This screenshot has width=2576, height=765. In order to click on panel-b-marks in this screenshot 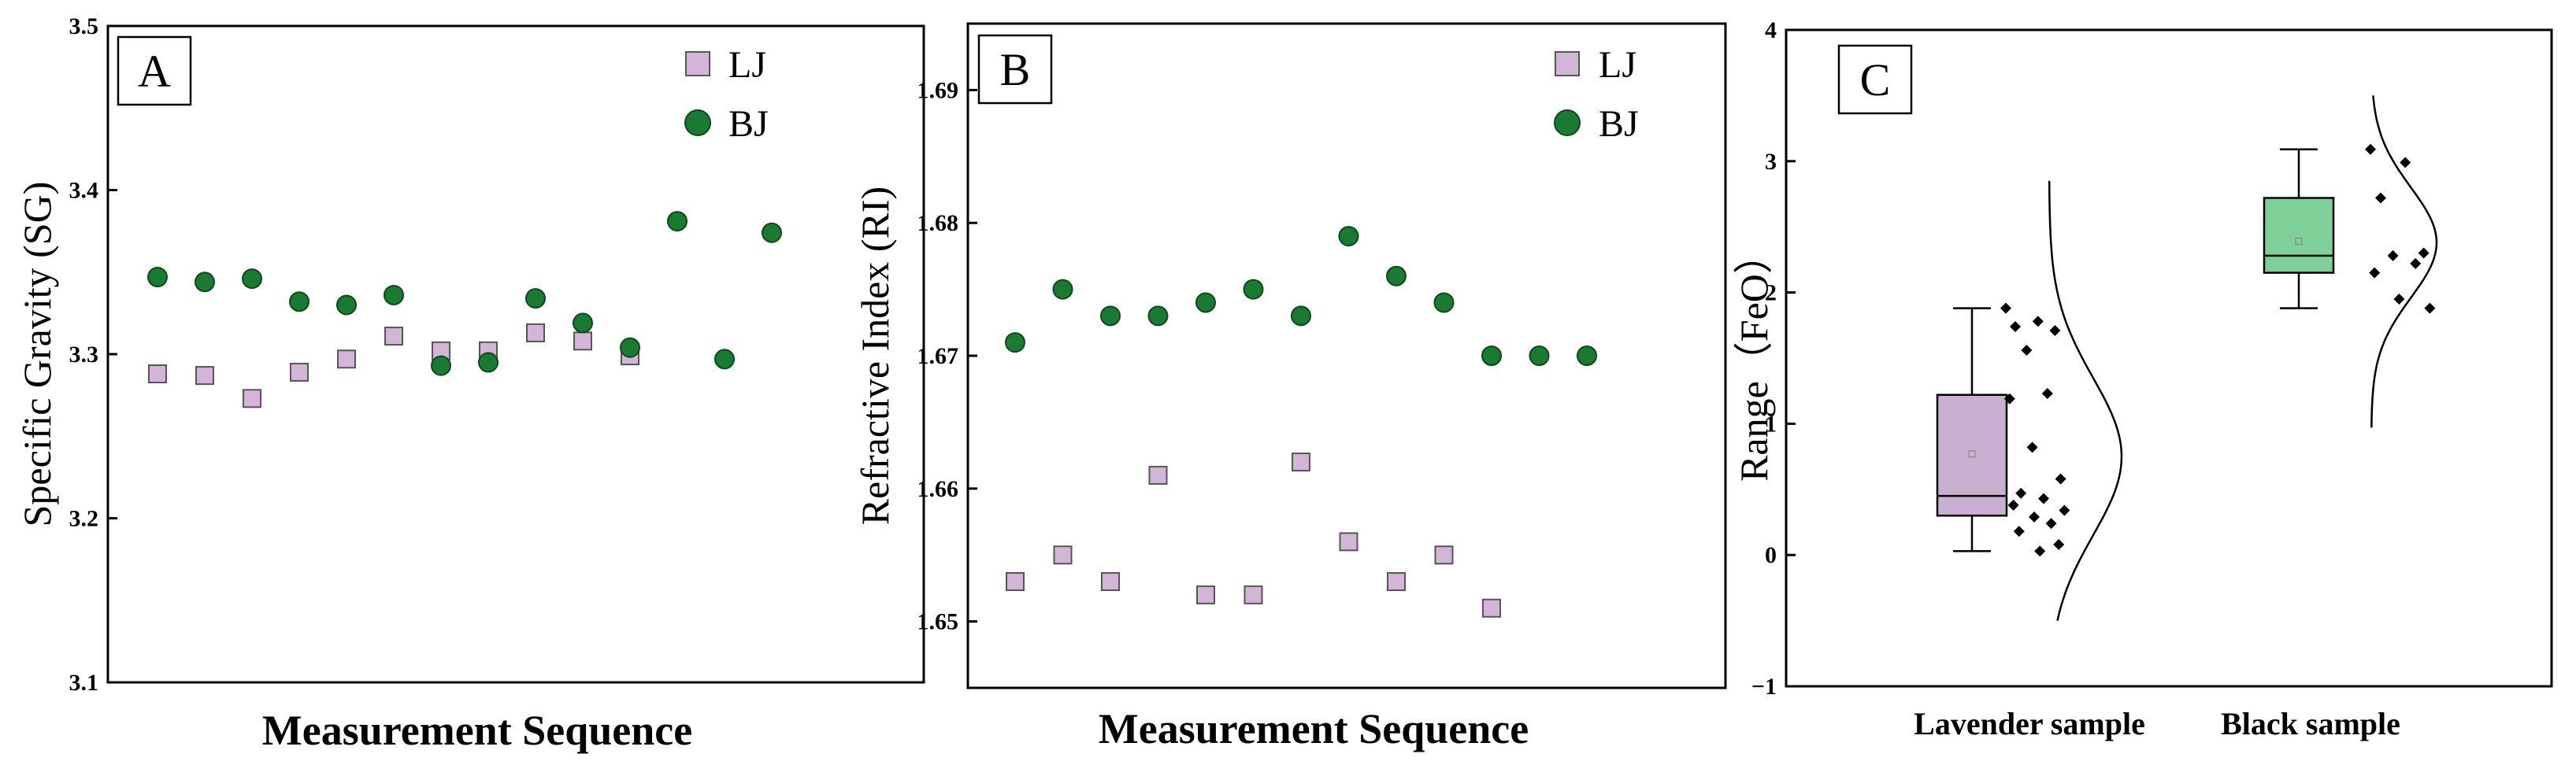, I will do `click(1301, 422)`.